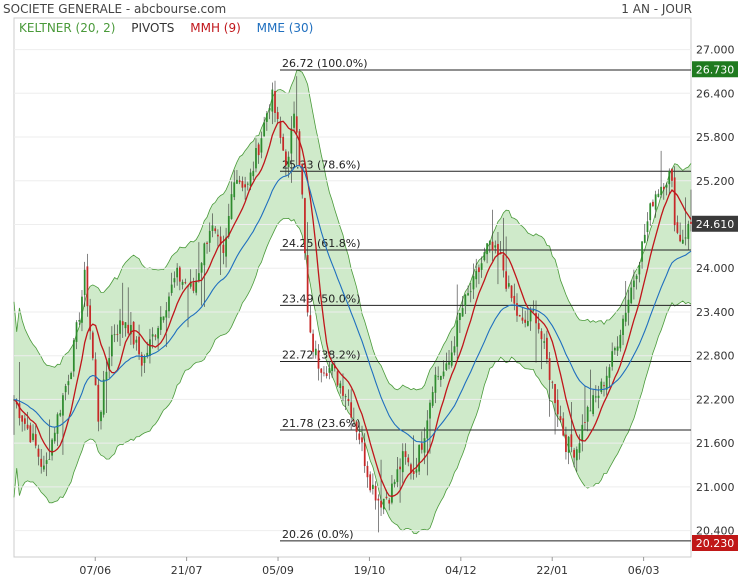  I want to click on legend-pivots: PIVOTS, so click(153, 28).